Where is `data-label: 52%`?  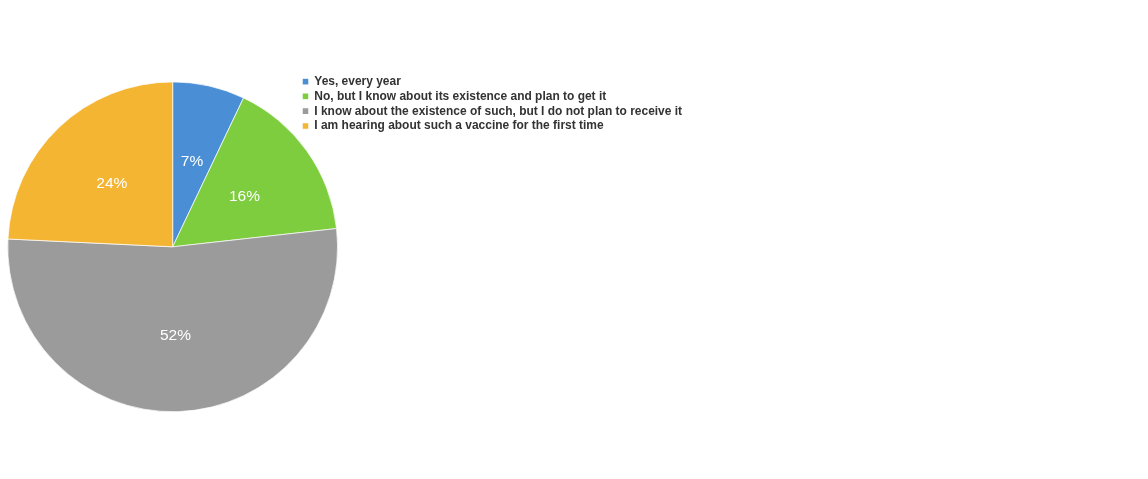
data-label: 52% is located at coordinates (175, 334).